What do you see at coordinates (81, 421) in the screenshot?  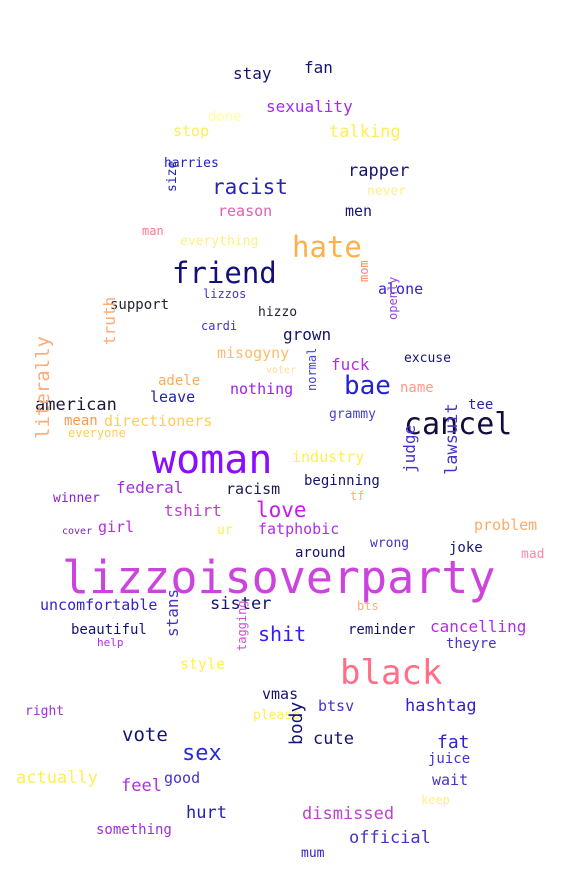 I see `word: mean` at bounding box center [81, 421].